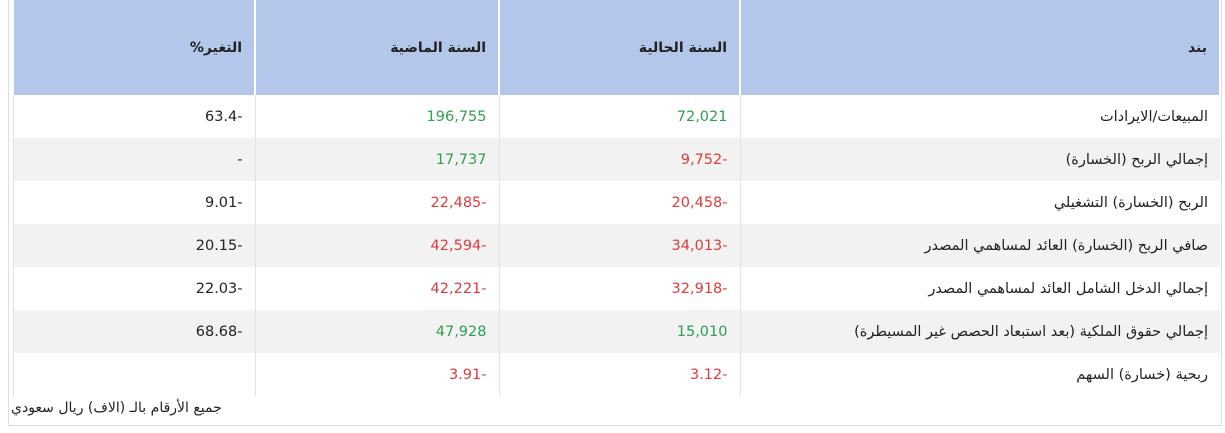  Describe the element at coordinates (699, 245) in the screenshot. I see `cell-value: 34,013-` at that location.